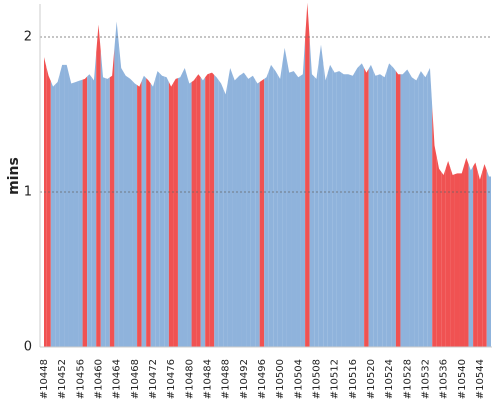 The image size is (500, 404). I want to click on y-axis-label: mins, so click(14, 176).